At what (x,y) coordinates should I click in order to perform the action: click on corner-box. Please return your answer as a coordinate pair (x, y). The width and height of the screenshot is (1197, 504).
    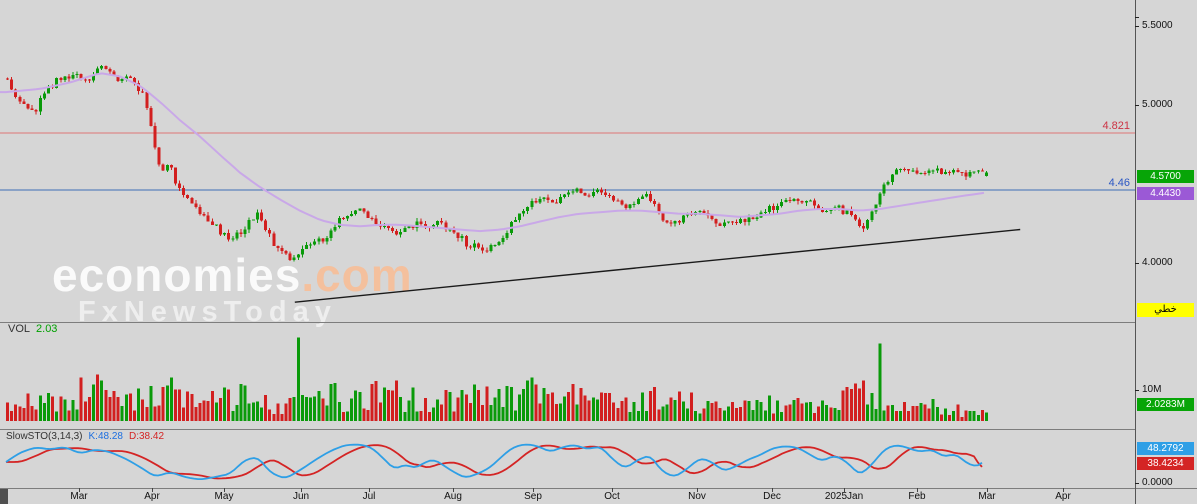
    Looking at the image, I should click on (4, 496).